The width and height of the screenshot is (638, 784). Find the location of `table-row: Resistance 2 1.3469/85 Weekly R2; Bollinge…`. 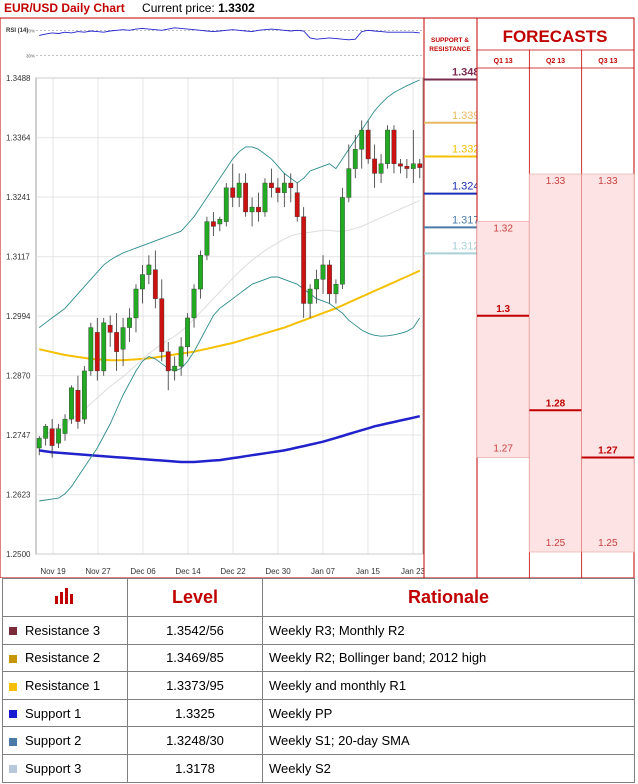

table-row: Resistance 2 1.3469/85 Weekly R2; Bollinge… is located at coordinates (318, 658).